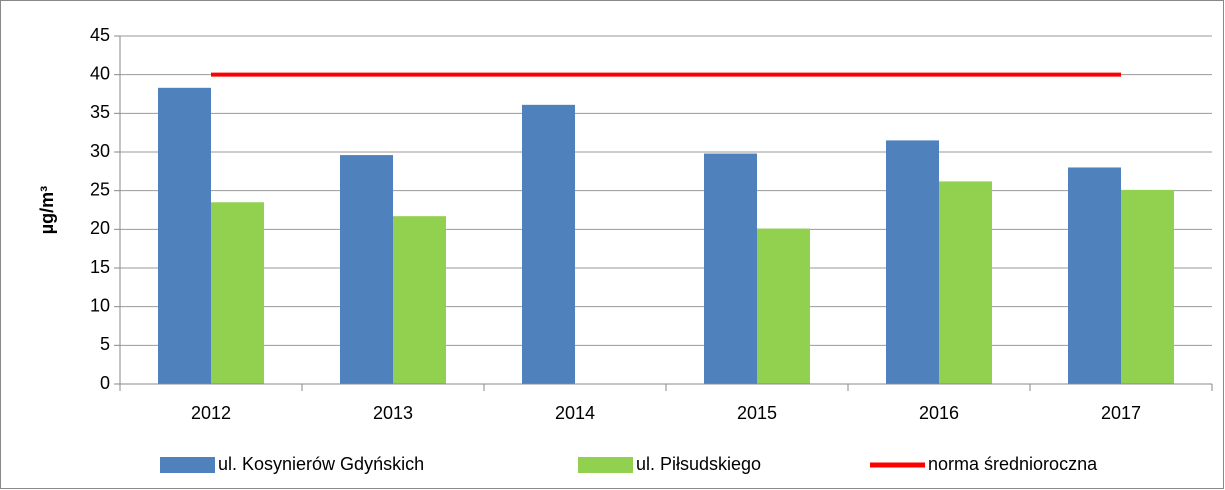 The height and width of the screenshot is (490, 1225). What do you see at coordinates (100, 73) in the screenshot?
I see `y-tick-label: 40` at bounding box center [100, 73].